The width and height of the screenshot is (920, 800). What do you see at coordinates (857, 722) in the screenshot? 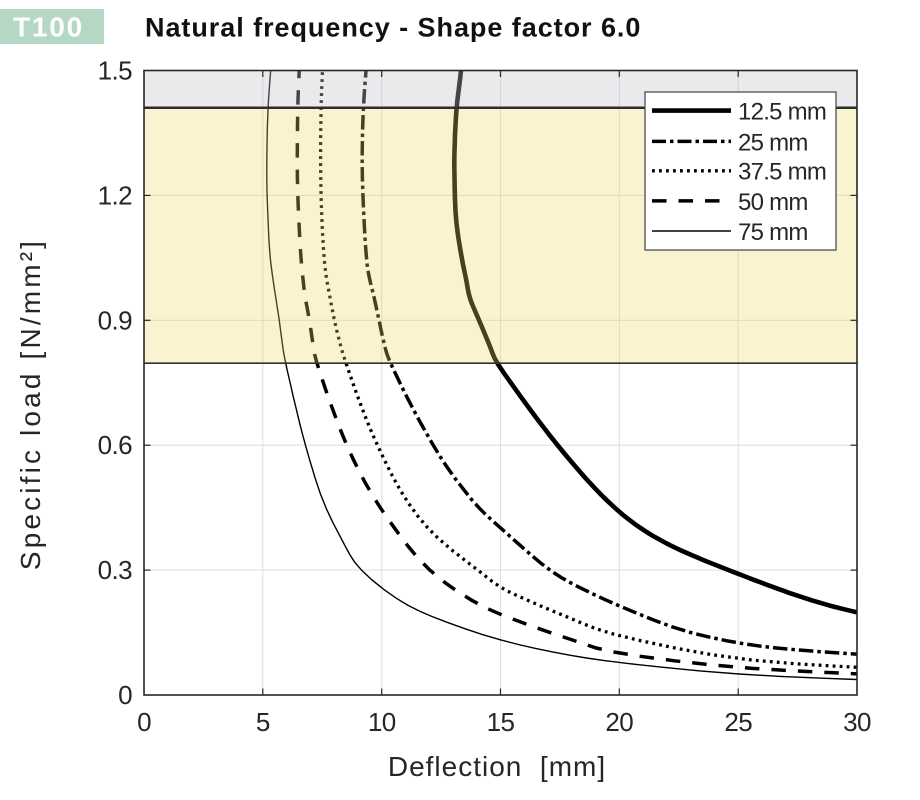
I see `svg-text: 30` at bounding box center [857, 722].